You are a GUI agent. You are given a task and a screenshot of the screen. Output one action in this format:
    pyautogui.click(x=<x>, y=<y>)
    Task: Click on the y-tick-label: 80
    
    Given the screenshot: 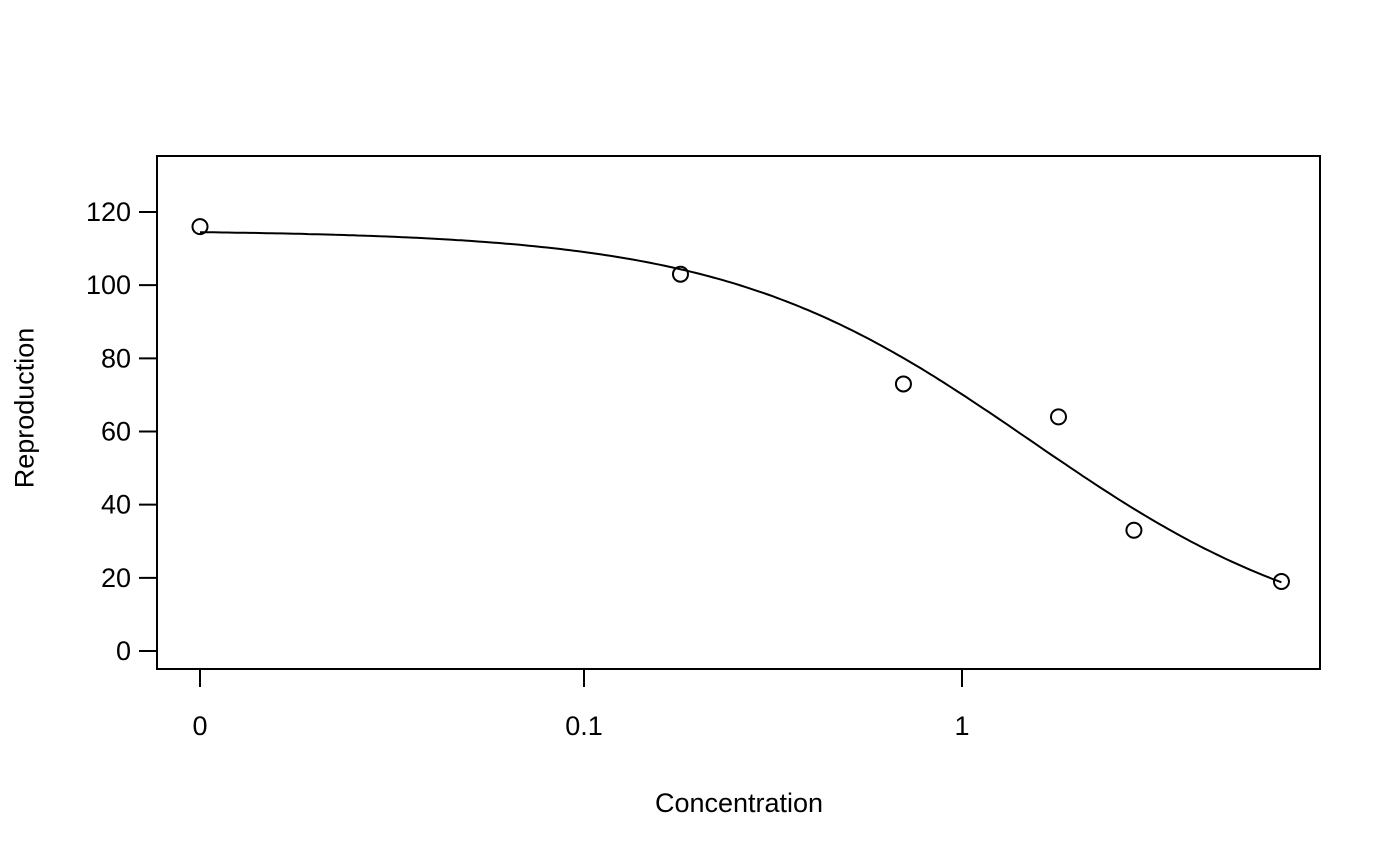 What is the action you would take?
    pyautogui.click(x=116, y=358)
    